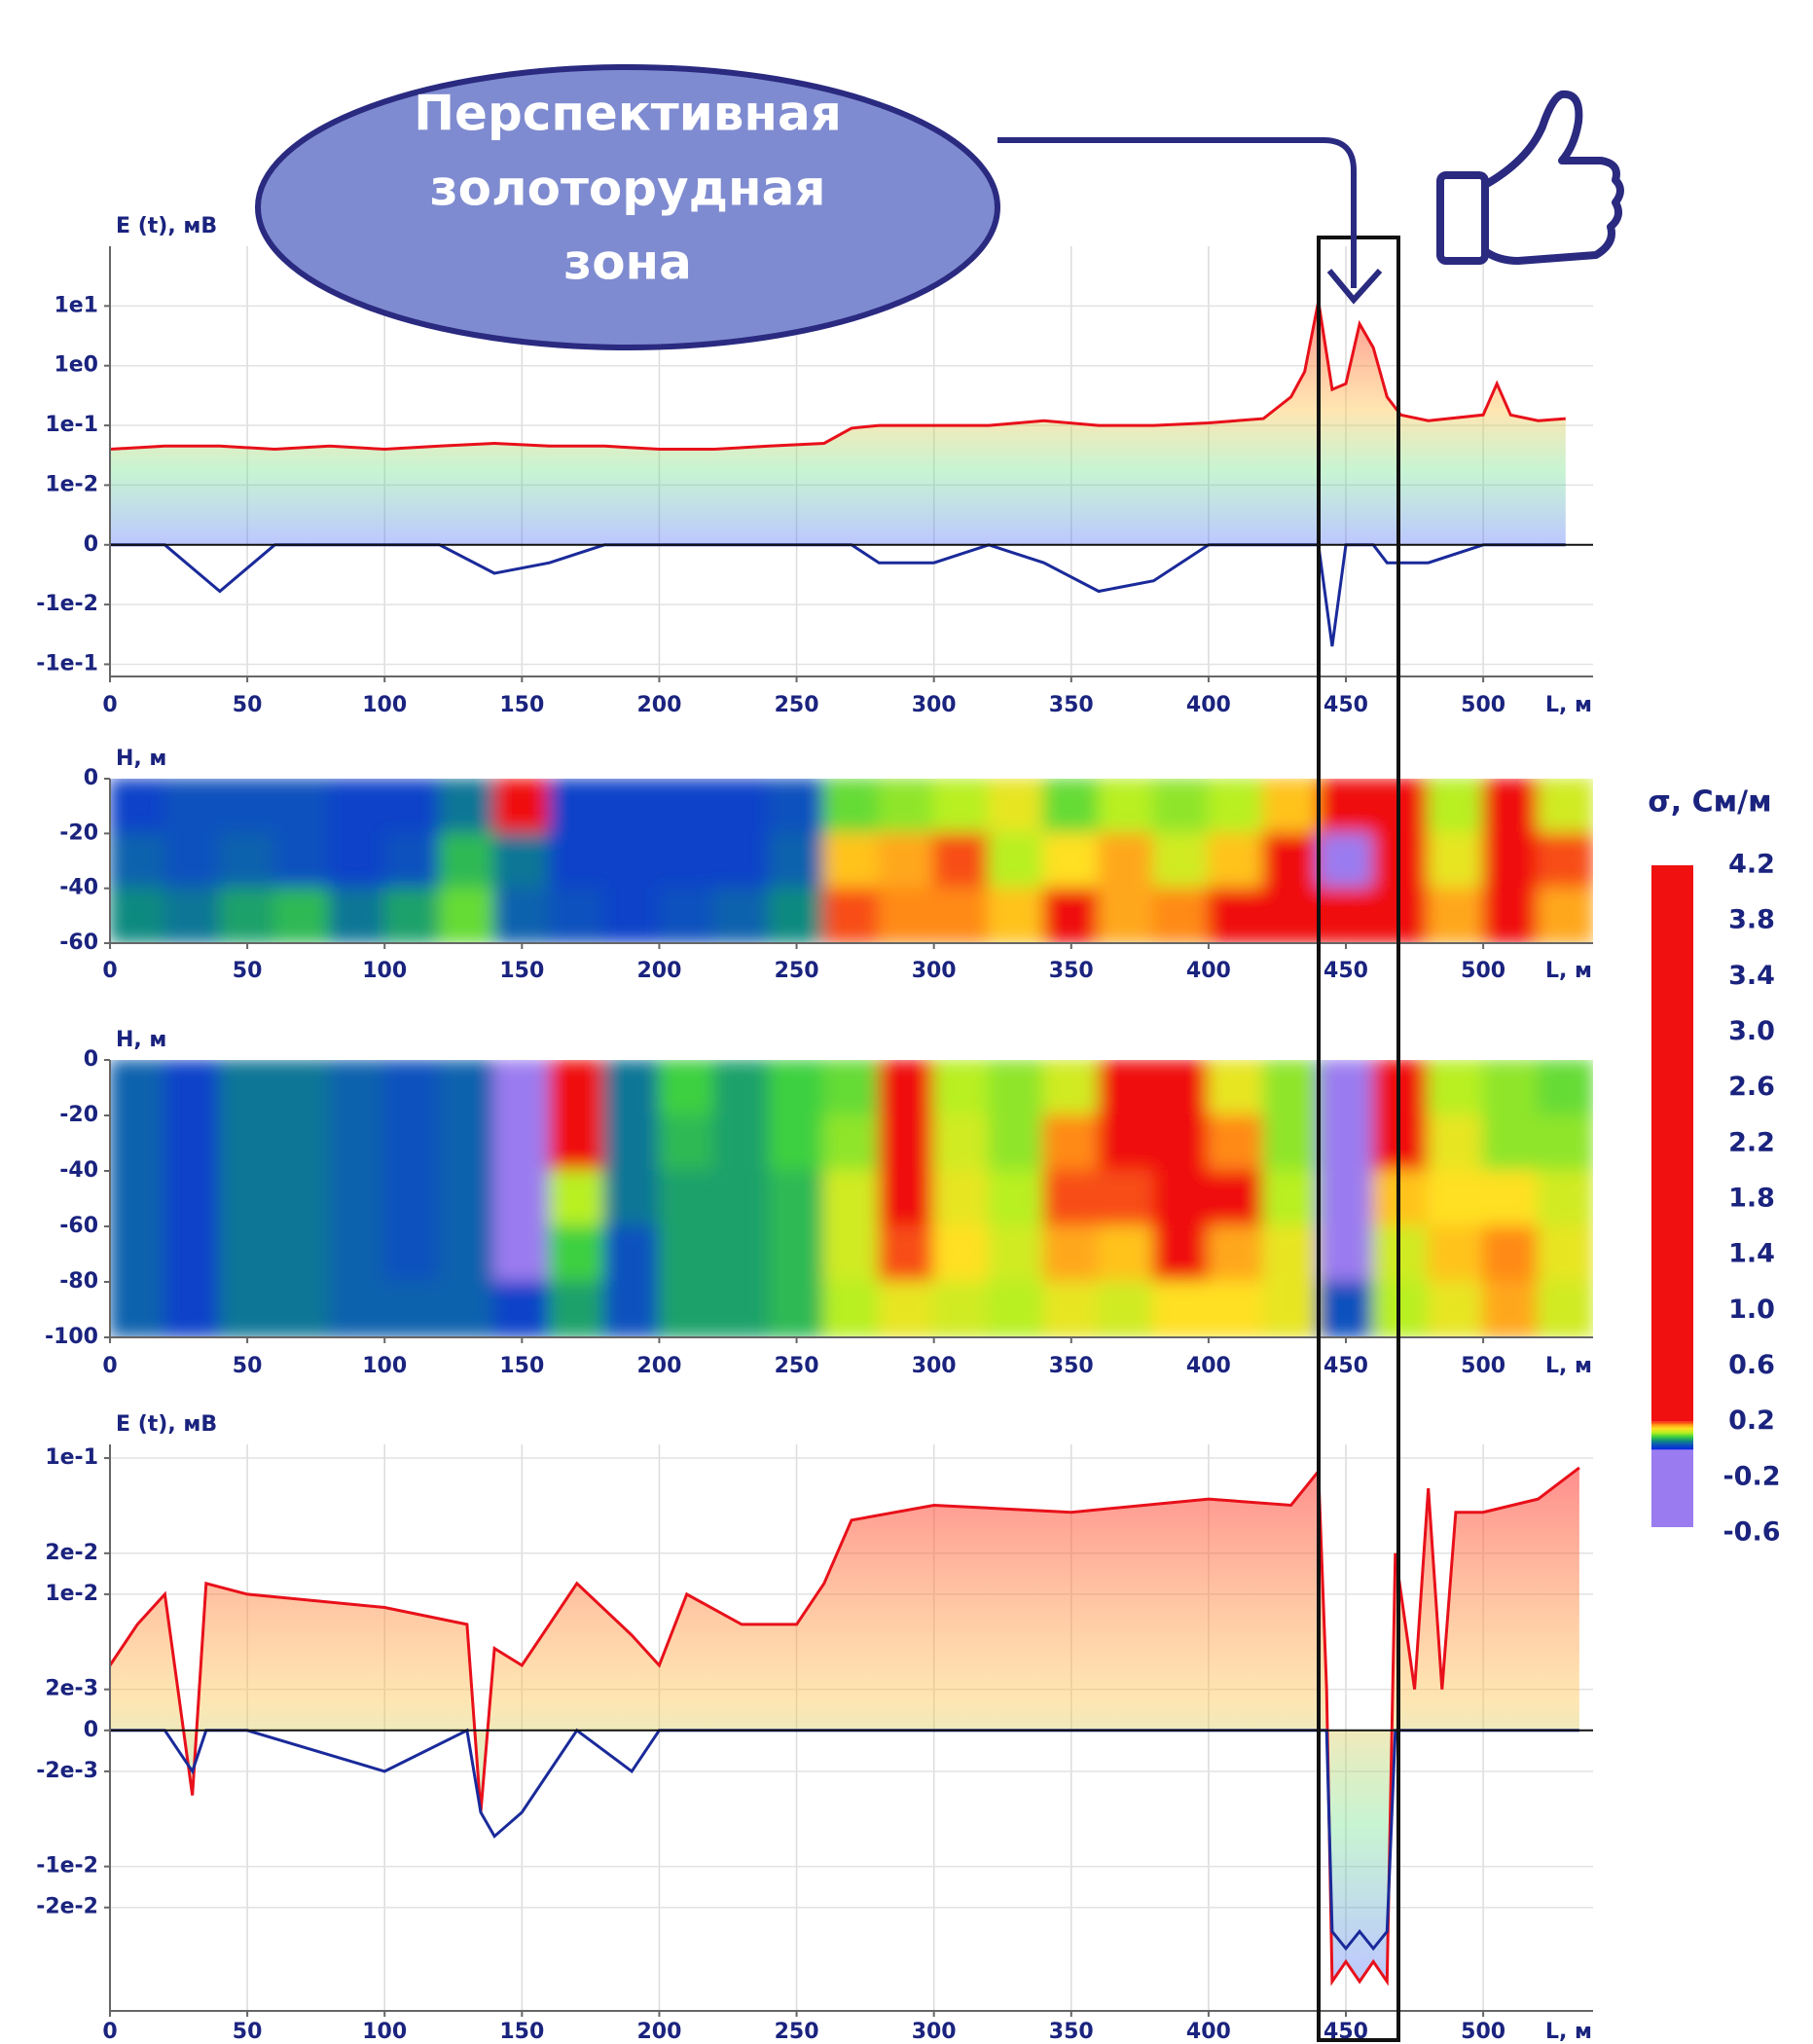 This screenshot has width=1813, height=2044. What do you see at coordinates (1345, 971) in the screenshot?
I see `x-tick-label: 450` at bounding box center [1345, 971].